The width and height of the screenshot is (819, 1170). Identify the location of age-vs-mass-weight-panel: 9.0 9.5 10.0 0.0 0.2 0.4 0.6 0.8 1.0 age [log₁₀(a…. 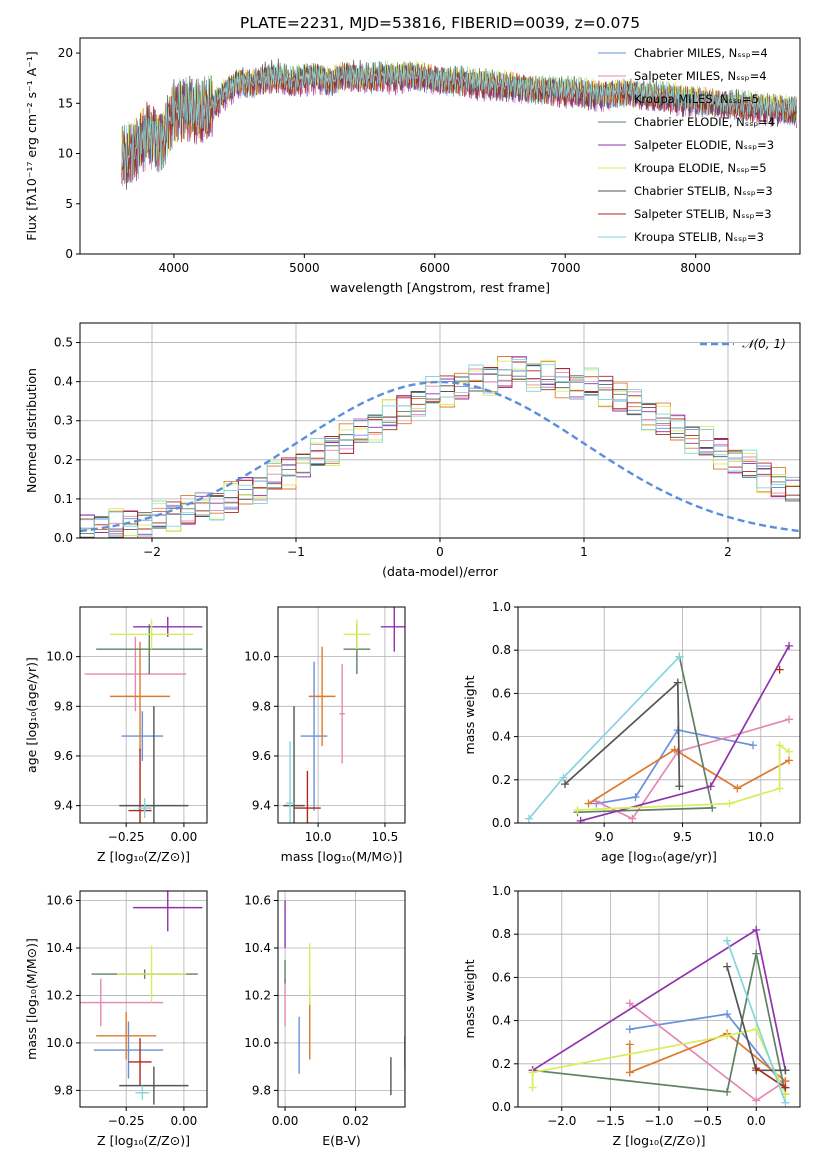
(631, 732).